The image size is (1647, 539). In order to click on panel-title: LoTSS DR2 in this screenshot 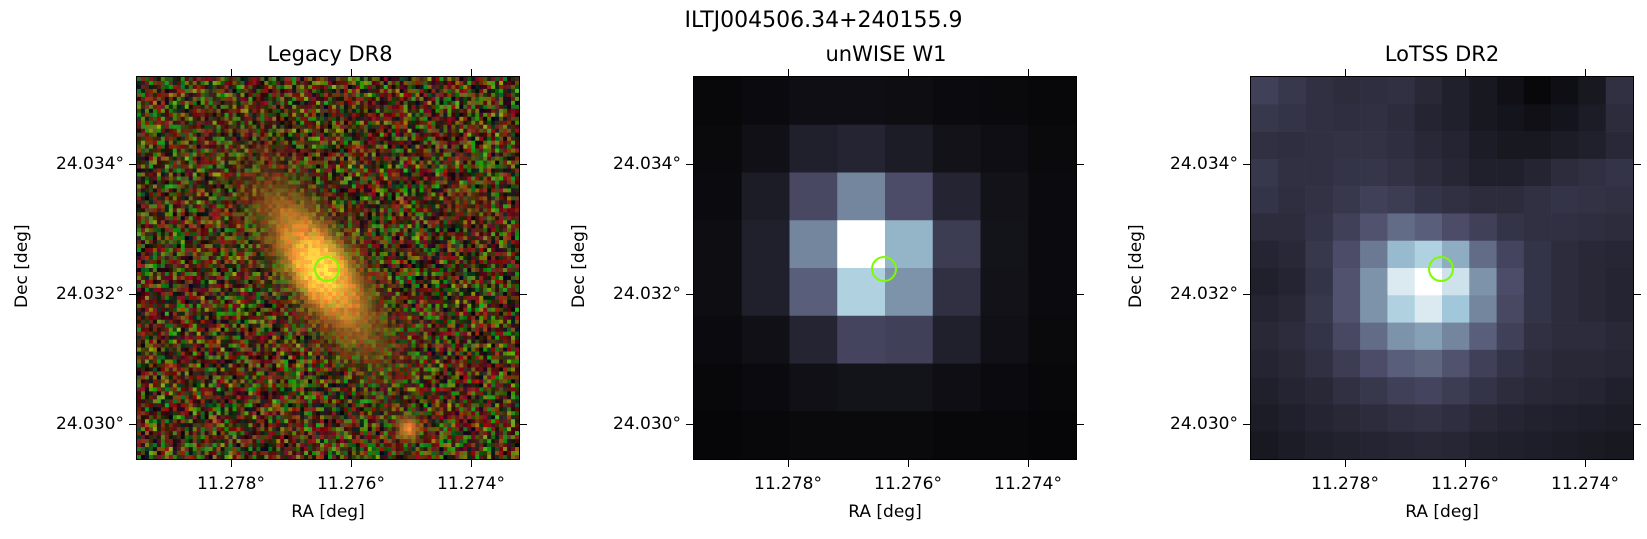, I will do `click(1442, 54)`.